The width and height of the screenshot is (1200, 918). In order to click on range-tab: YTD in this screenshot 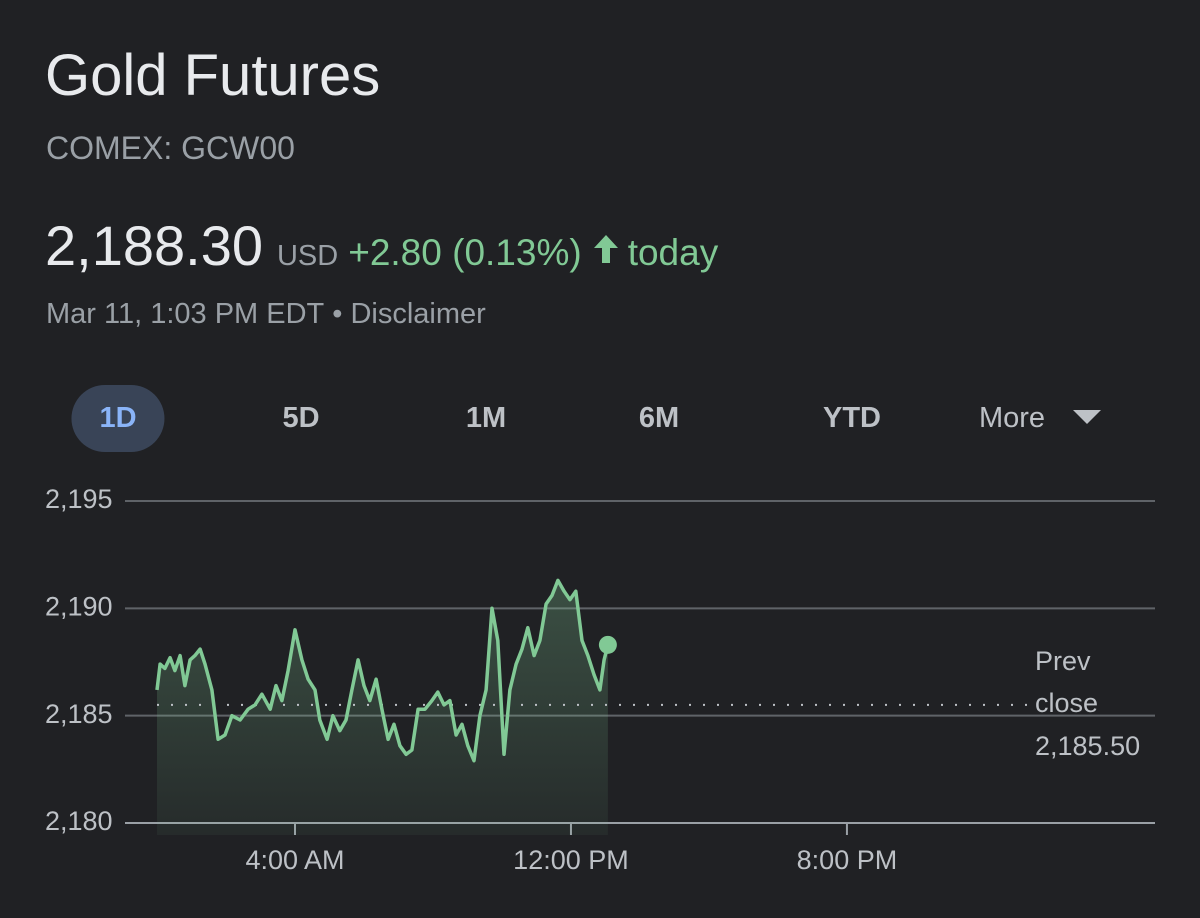, I will do `click(852, 418)`.